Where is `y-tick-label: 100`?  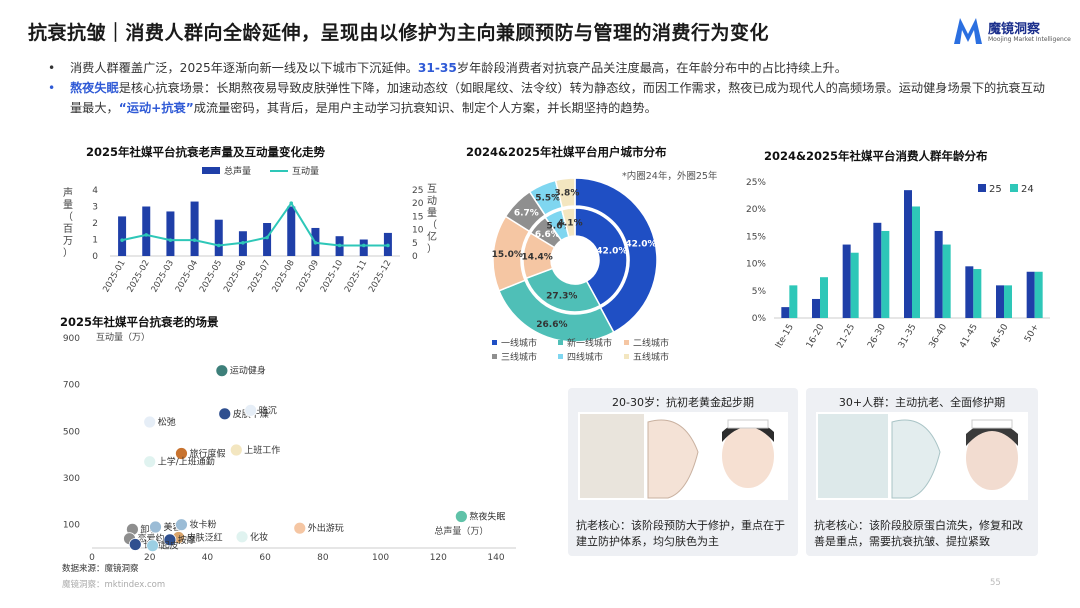 y-tick-label: 100 is located at coordinates (71, 526).